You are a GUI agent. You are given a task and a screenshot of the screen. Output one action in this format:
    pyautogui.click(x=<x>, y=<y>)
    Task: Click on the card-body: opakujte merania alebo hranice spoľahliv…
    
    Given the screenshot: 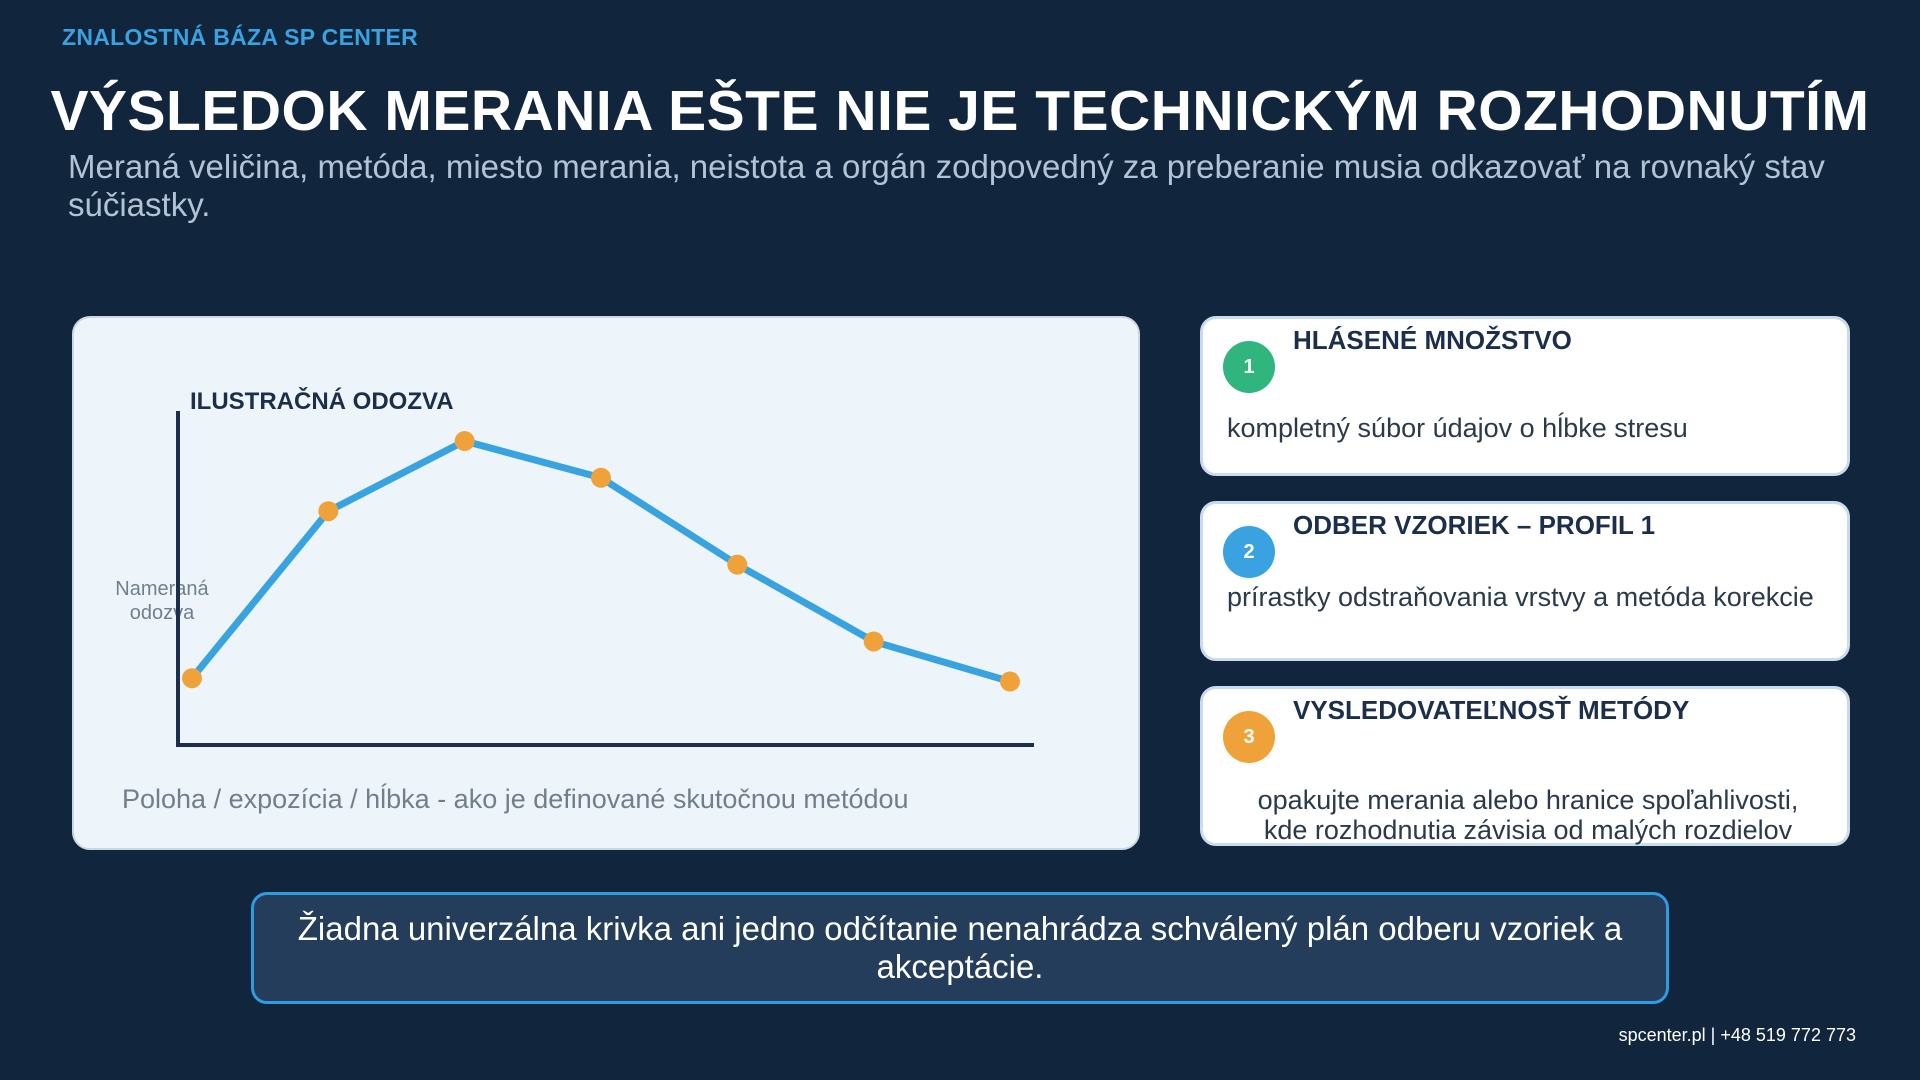 What is the action you would take?
    pyautogui.click(x=1528, y=815)
    